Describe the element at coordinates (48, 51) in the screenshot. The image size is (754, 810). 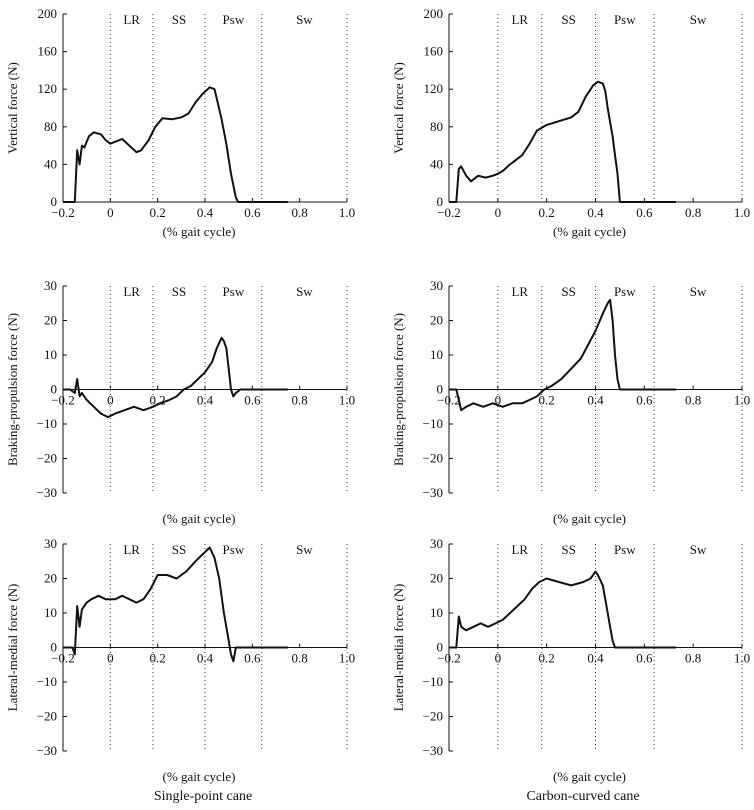
I see `y-tick-label: 160` at that location.